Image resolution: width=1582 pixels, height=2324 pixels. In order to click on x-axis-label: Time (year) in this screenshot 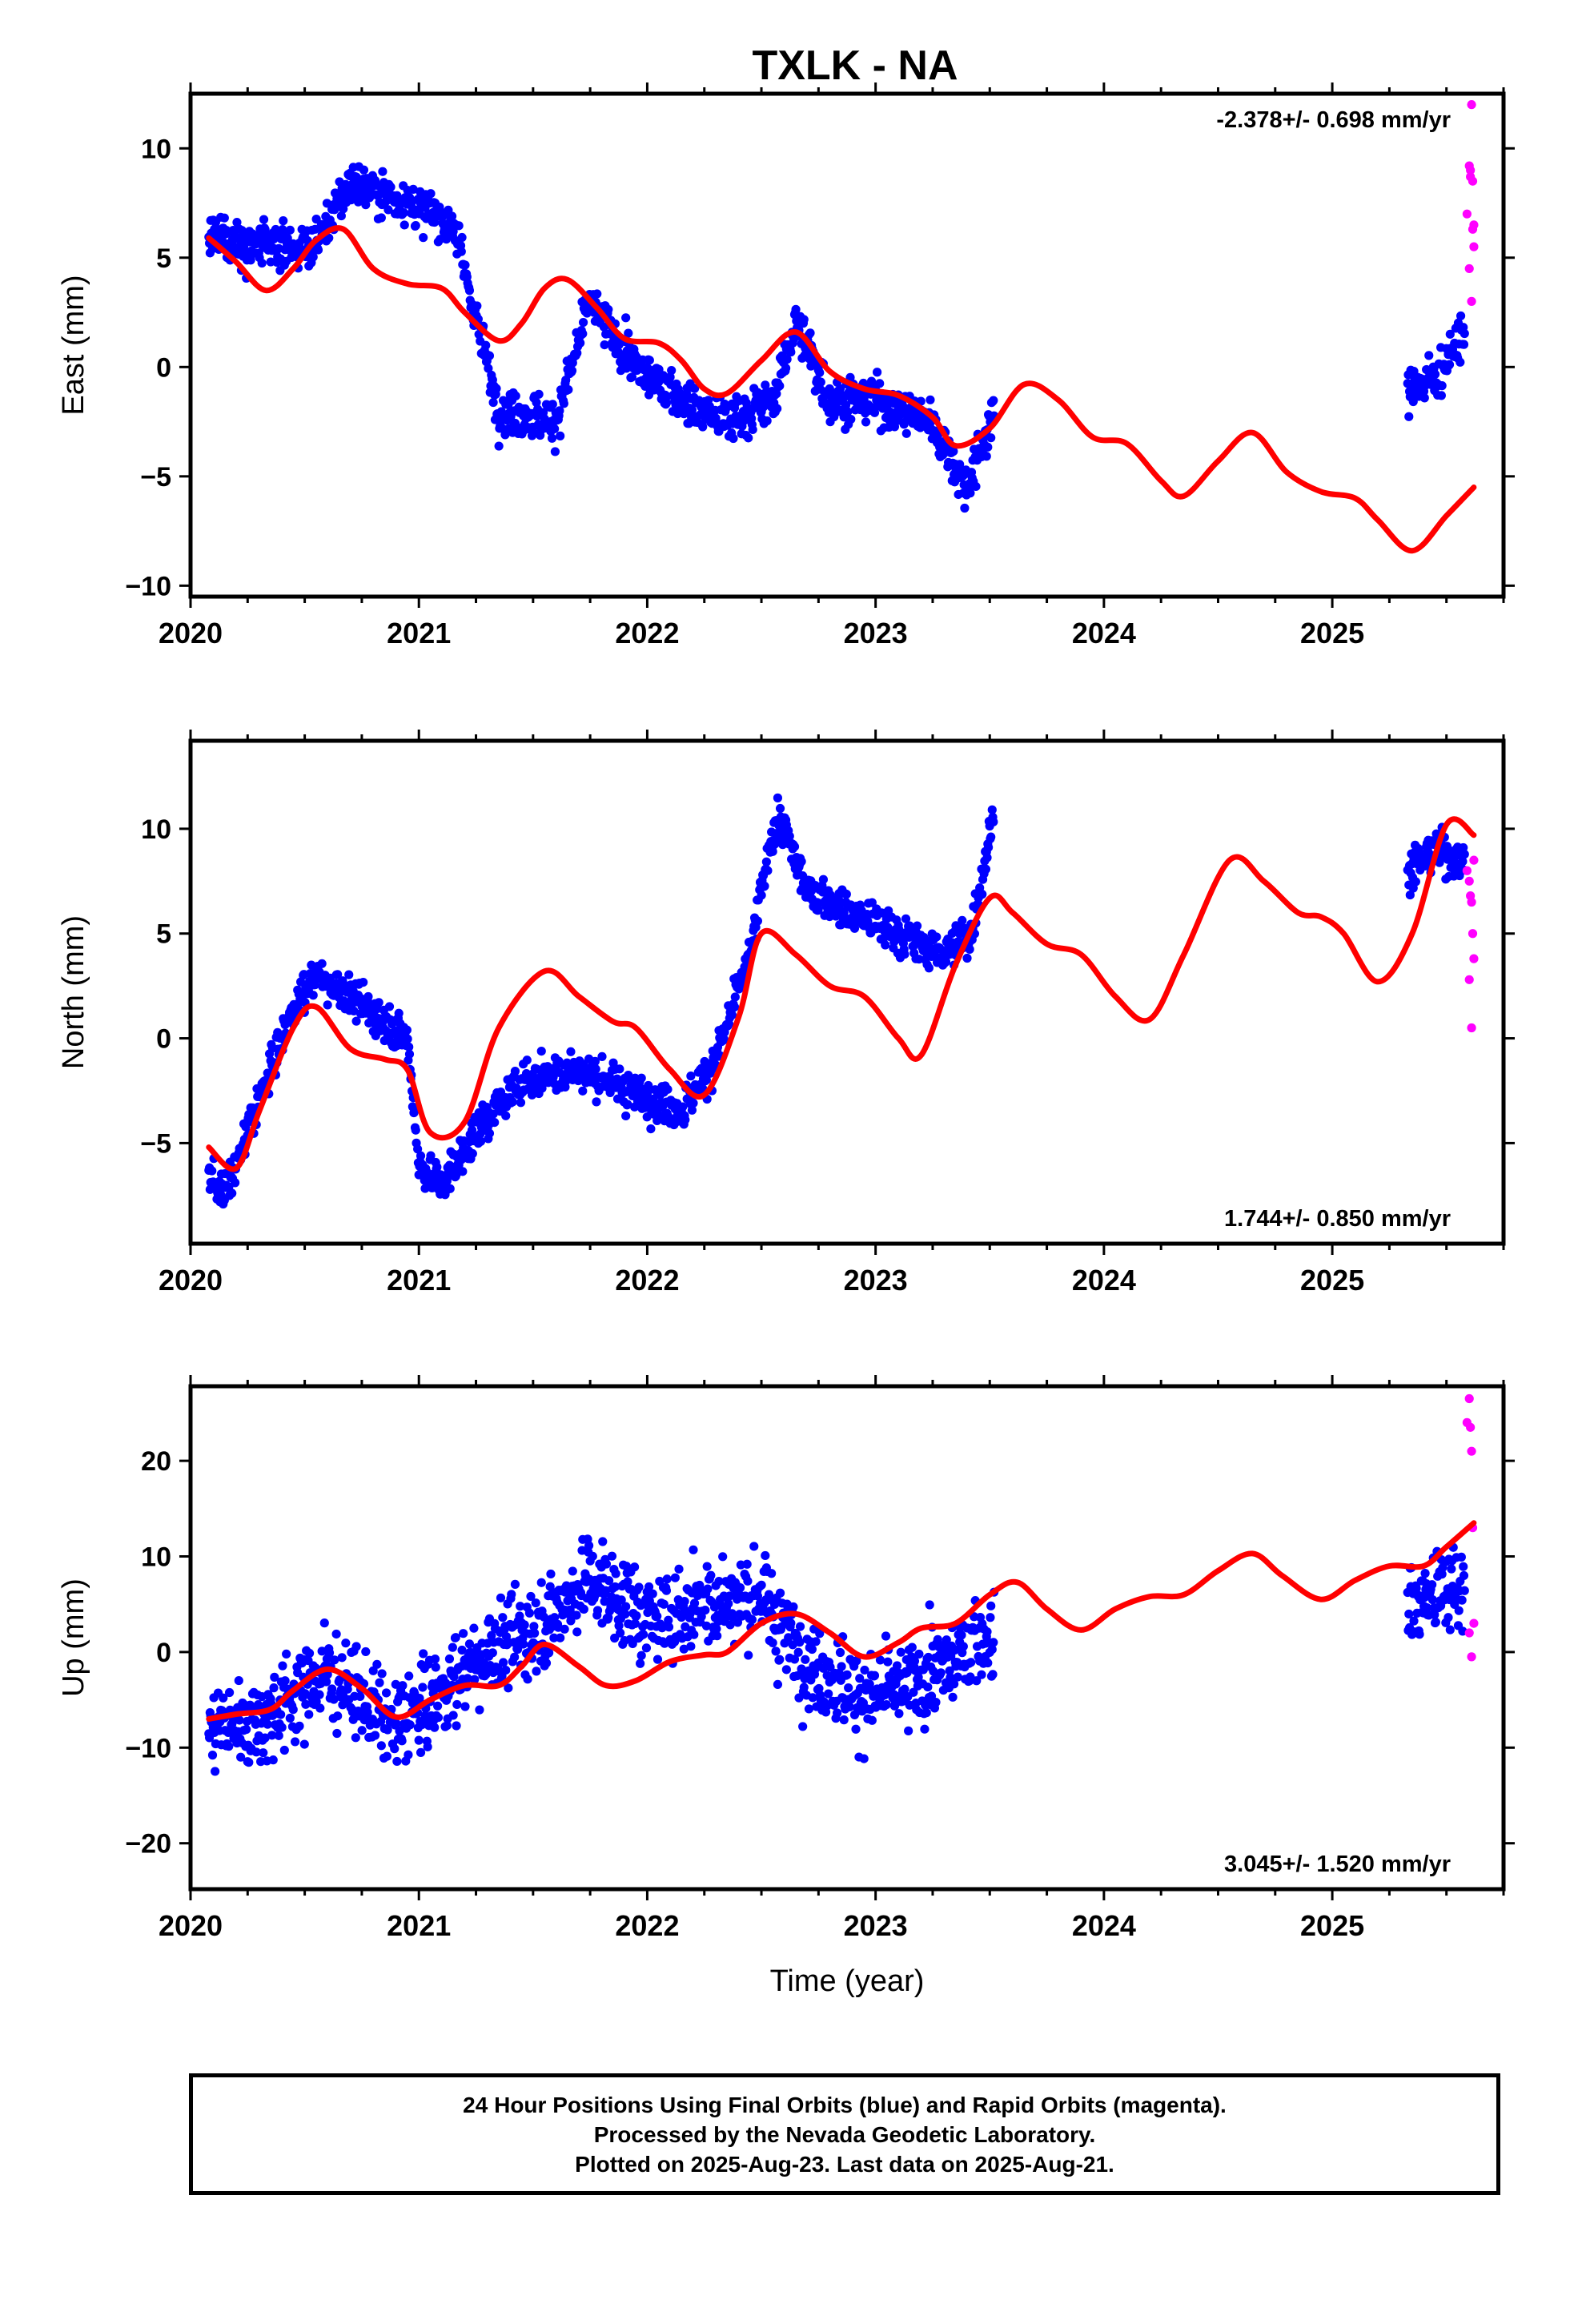, I will do `click(847, 1981)`.